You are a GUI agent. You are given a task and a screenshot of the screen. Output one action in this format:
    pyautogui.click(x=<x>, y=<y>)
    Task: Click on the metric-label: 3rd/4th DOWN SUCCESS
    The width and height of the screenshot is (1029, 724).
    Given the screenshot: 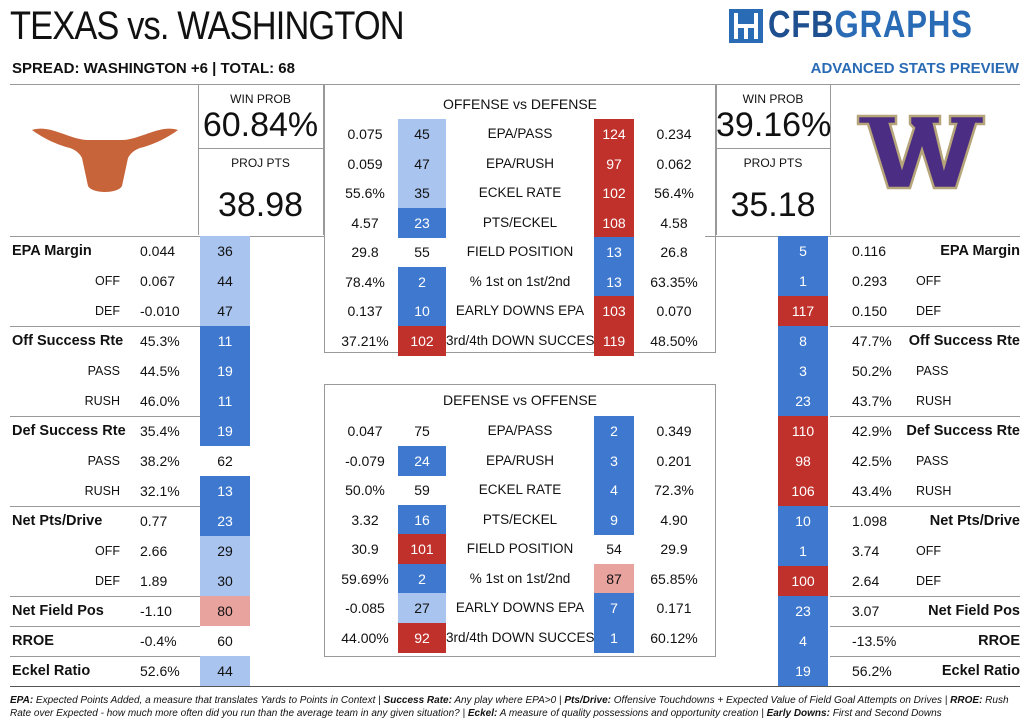 What is the action you would take?
    pyautogui.click(x=525, y=637)
    